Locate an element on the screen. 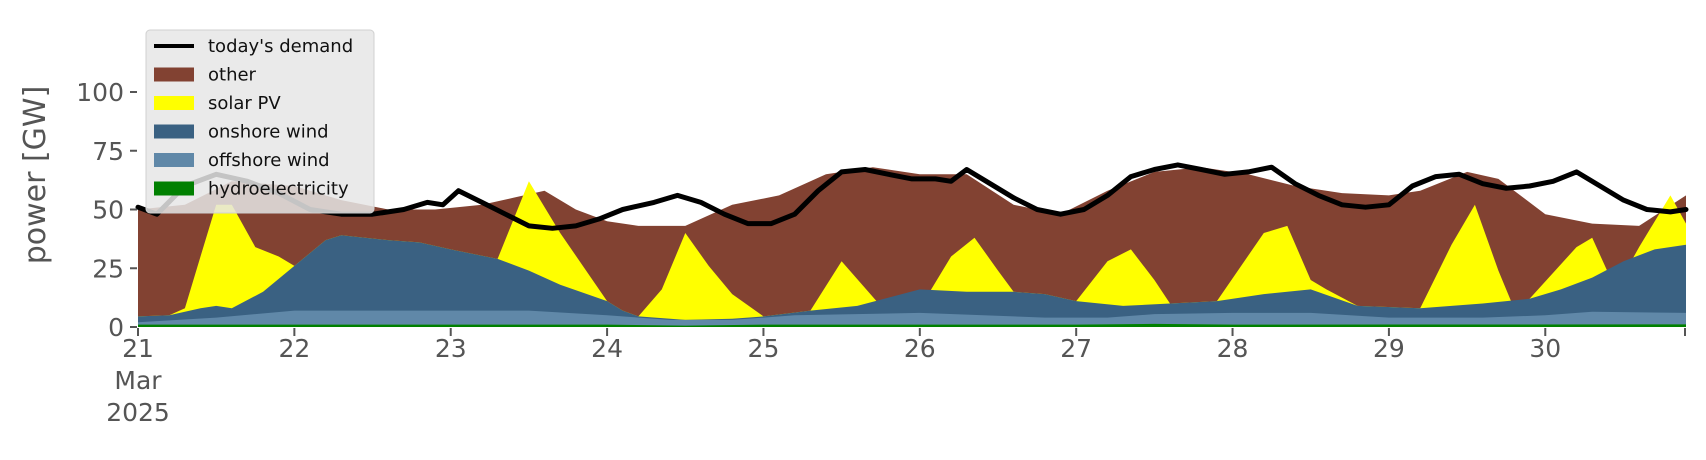 The height and width of the screenshot is (460, 1706). x-tick-label-21-mar-2025: 21 Mar 2025 is located at coordinates (138, 380).